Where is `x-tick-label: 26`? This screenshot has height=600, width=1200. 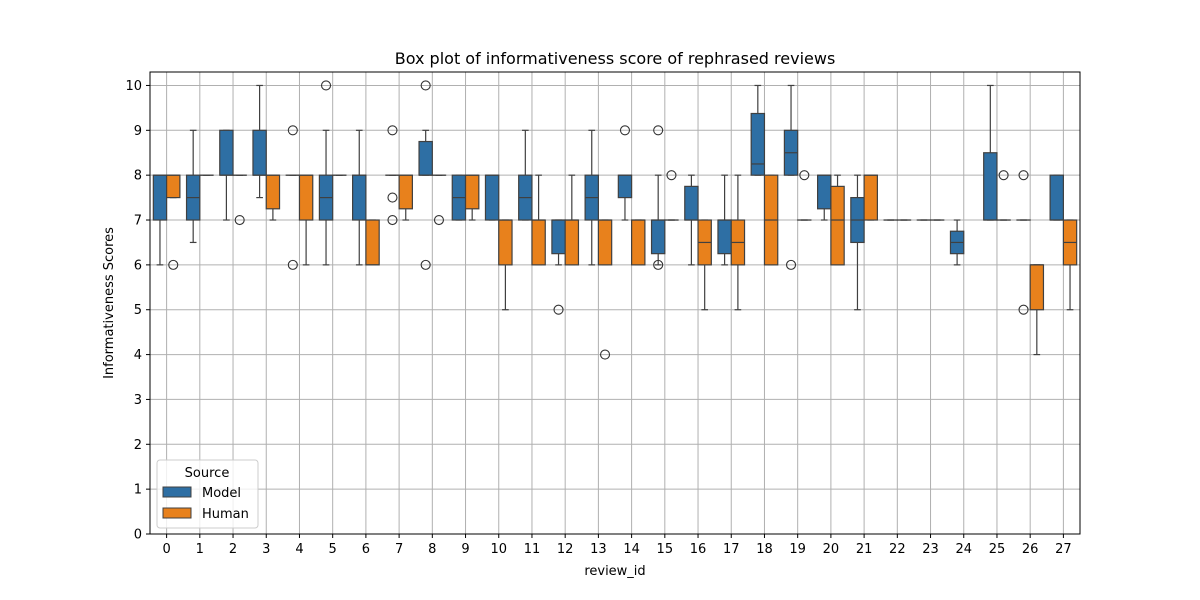 x-tick-label: 26 is located at coordinates (1030, 549).